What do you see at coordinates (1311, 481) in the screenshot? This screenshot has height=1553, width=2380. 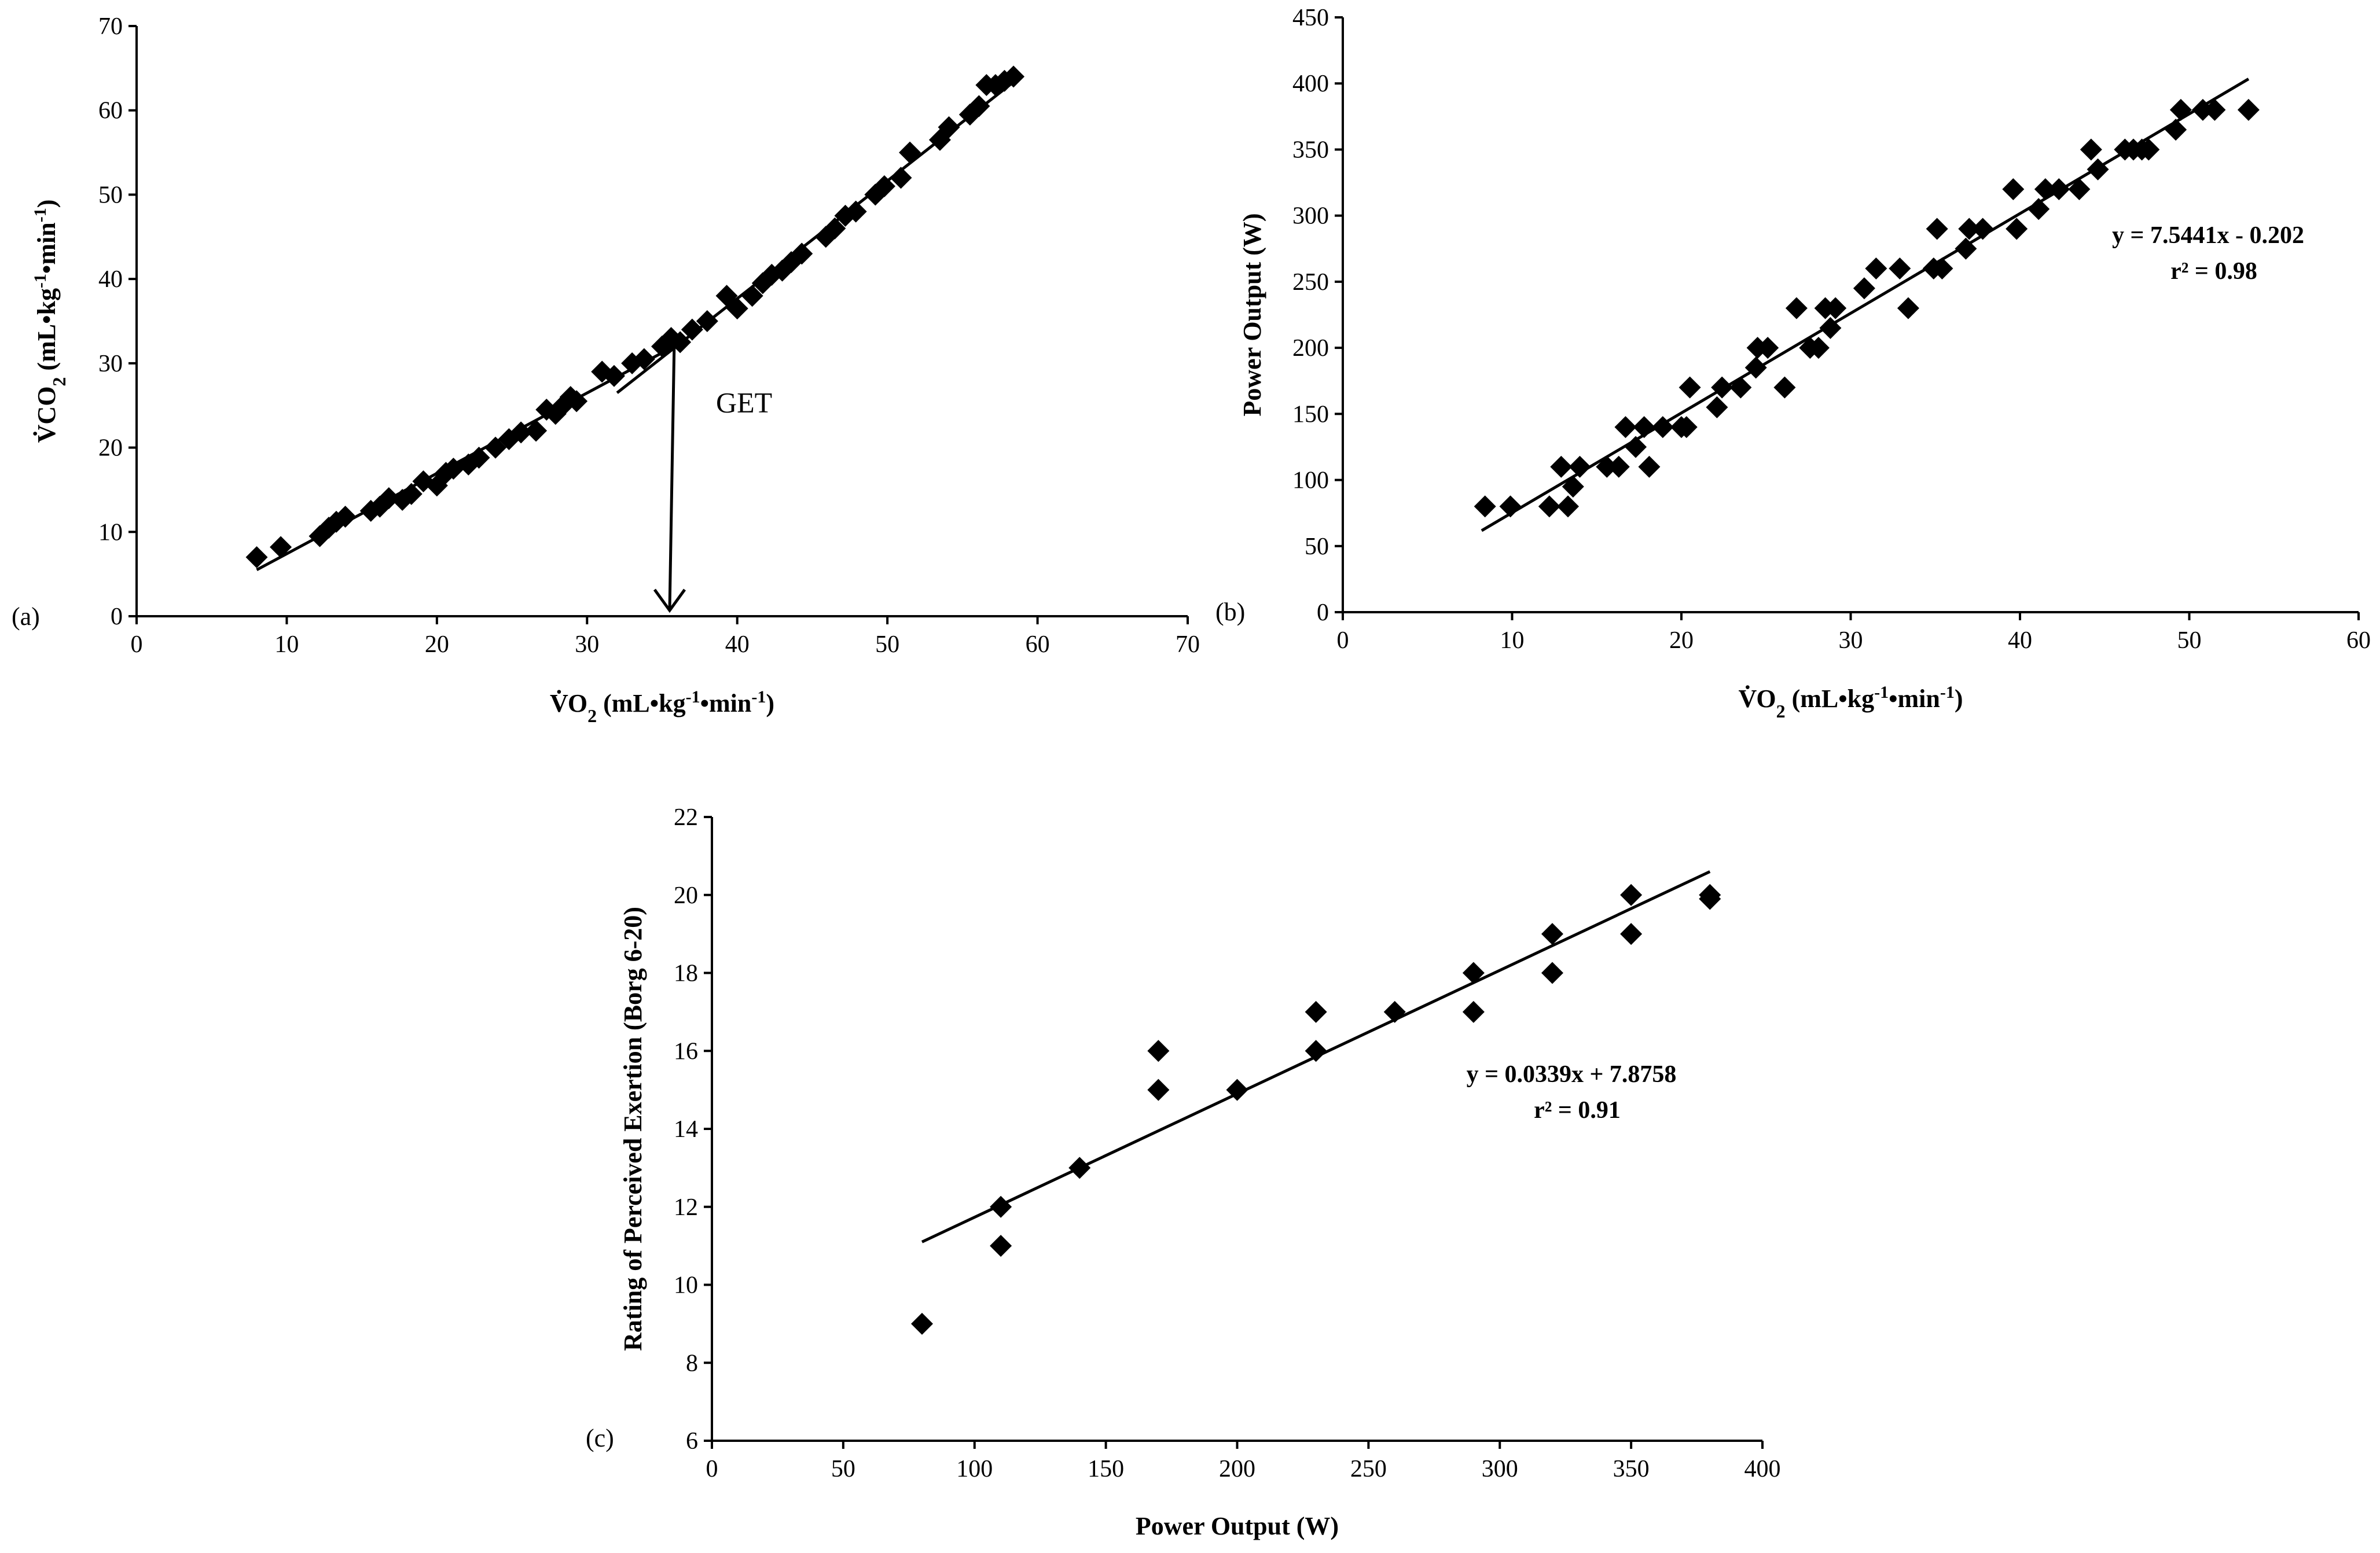 I see `y-tick-label: 100` at bounding box center [1311, 481].